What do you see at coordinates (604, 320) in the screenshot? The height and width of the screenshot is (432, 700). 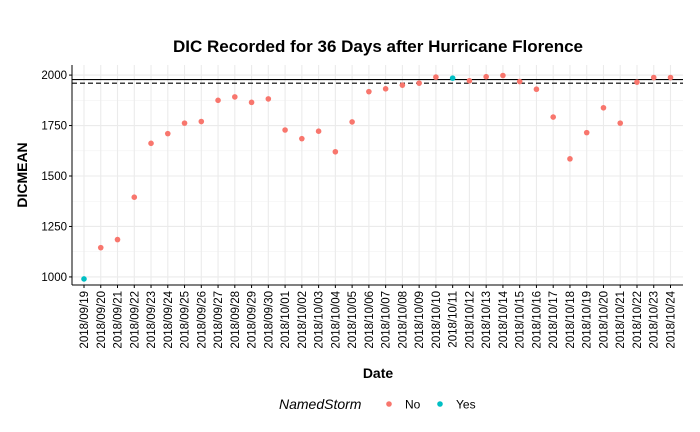 I see `x-tick-label: 2018/10/20` at bounding box center [604, 320].